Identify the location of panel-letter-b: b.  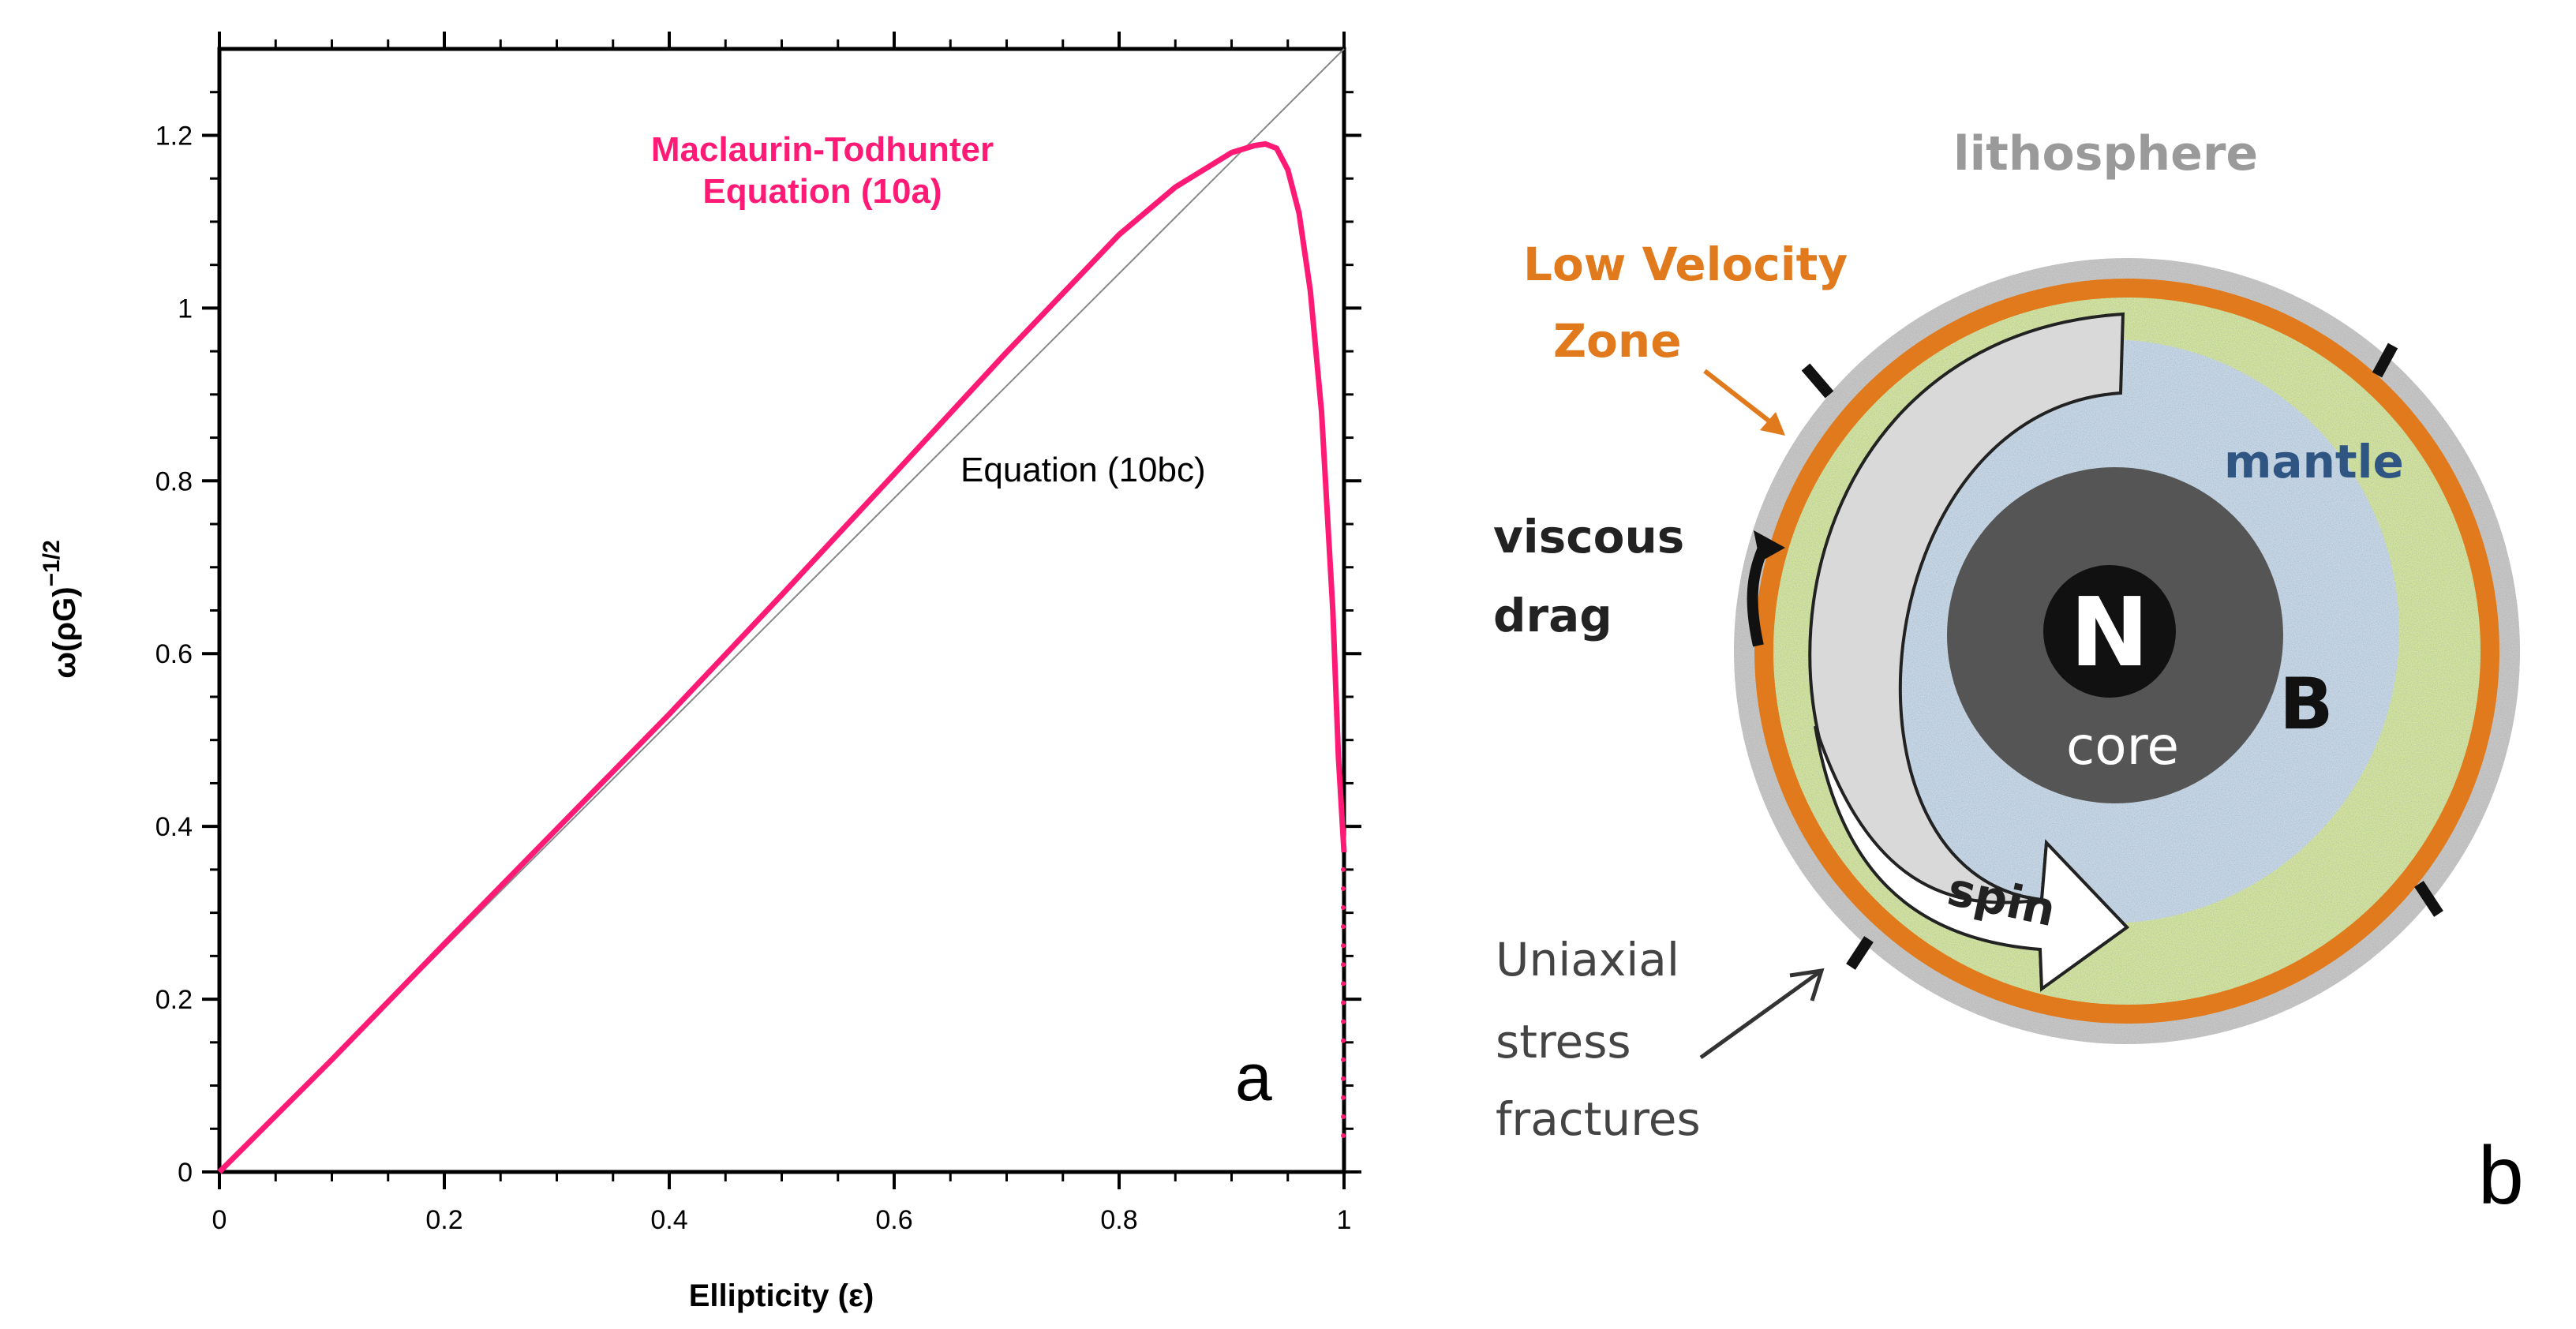
(2501, 1176).